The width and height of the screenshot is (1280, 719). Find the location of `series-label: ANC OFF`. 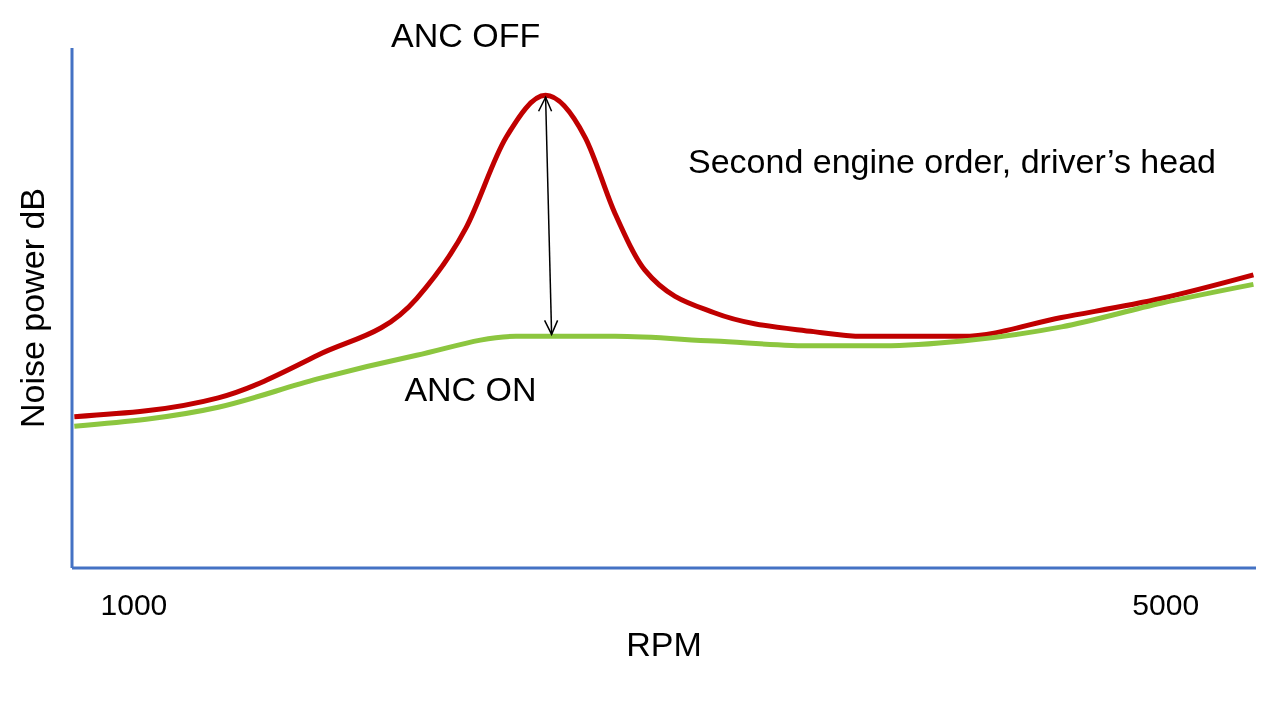

series-label: ANC OFF is located at coordinates (465, 35).